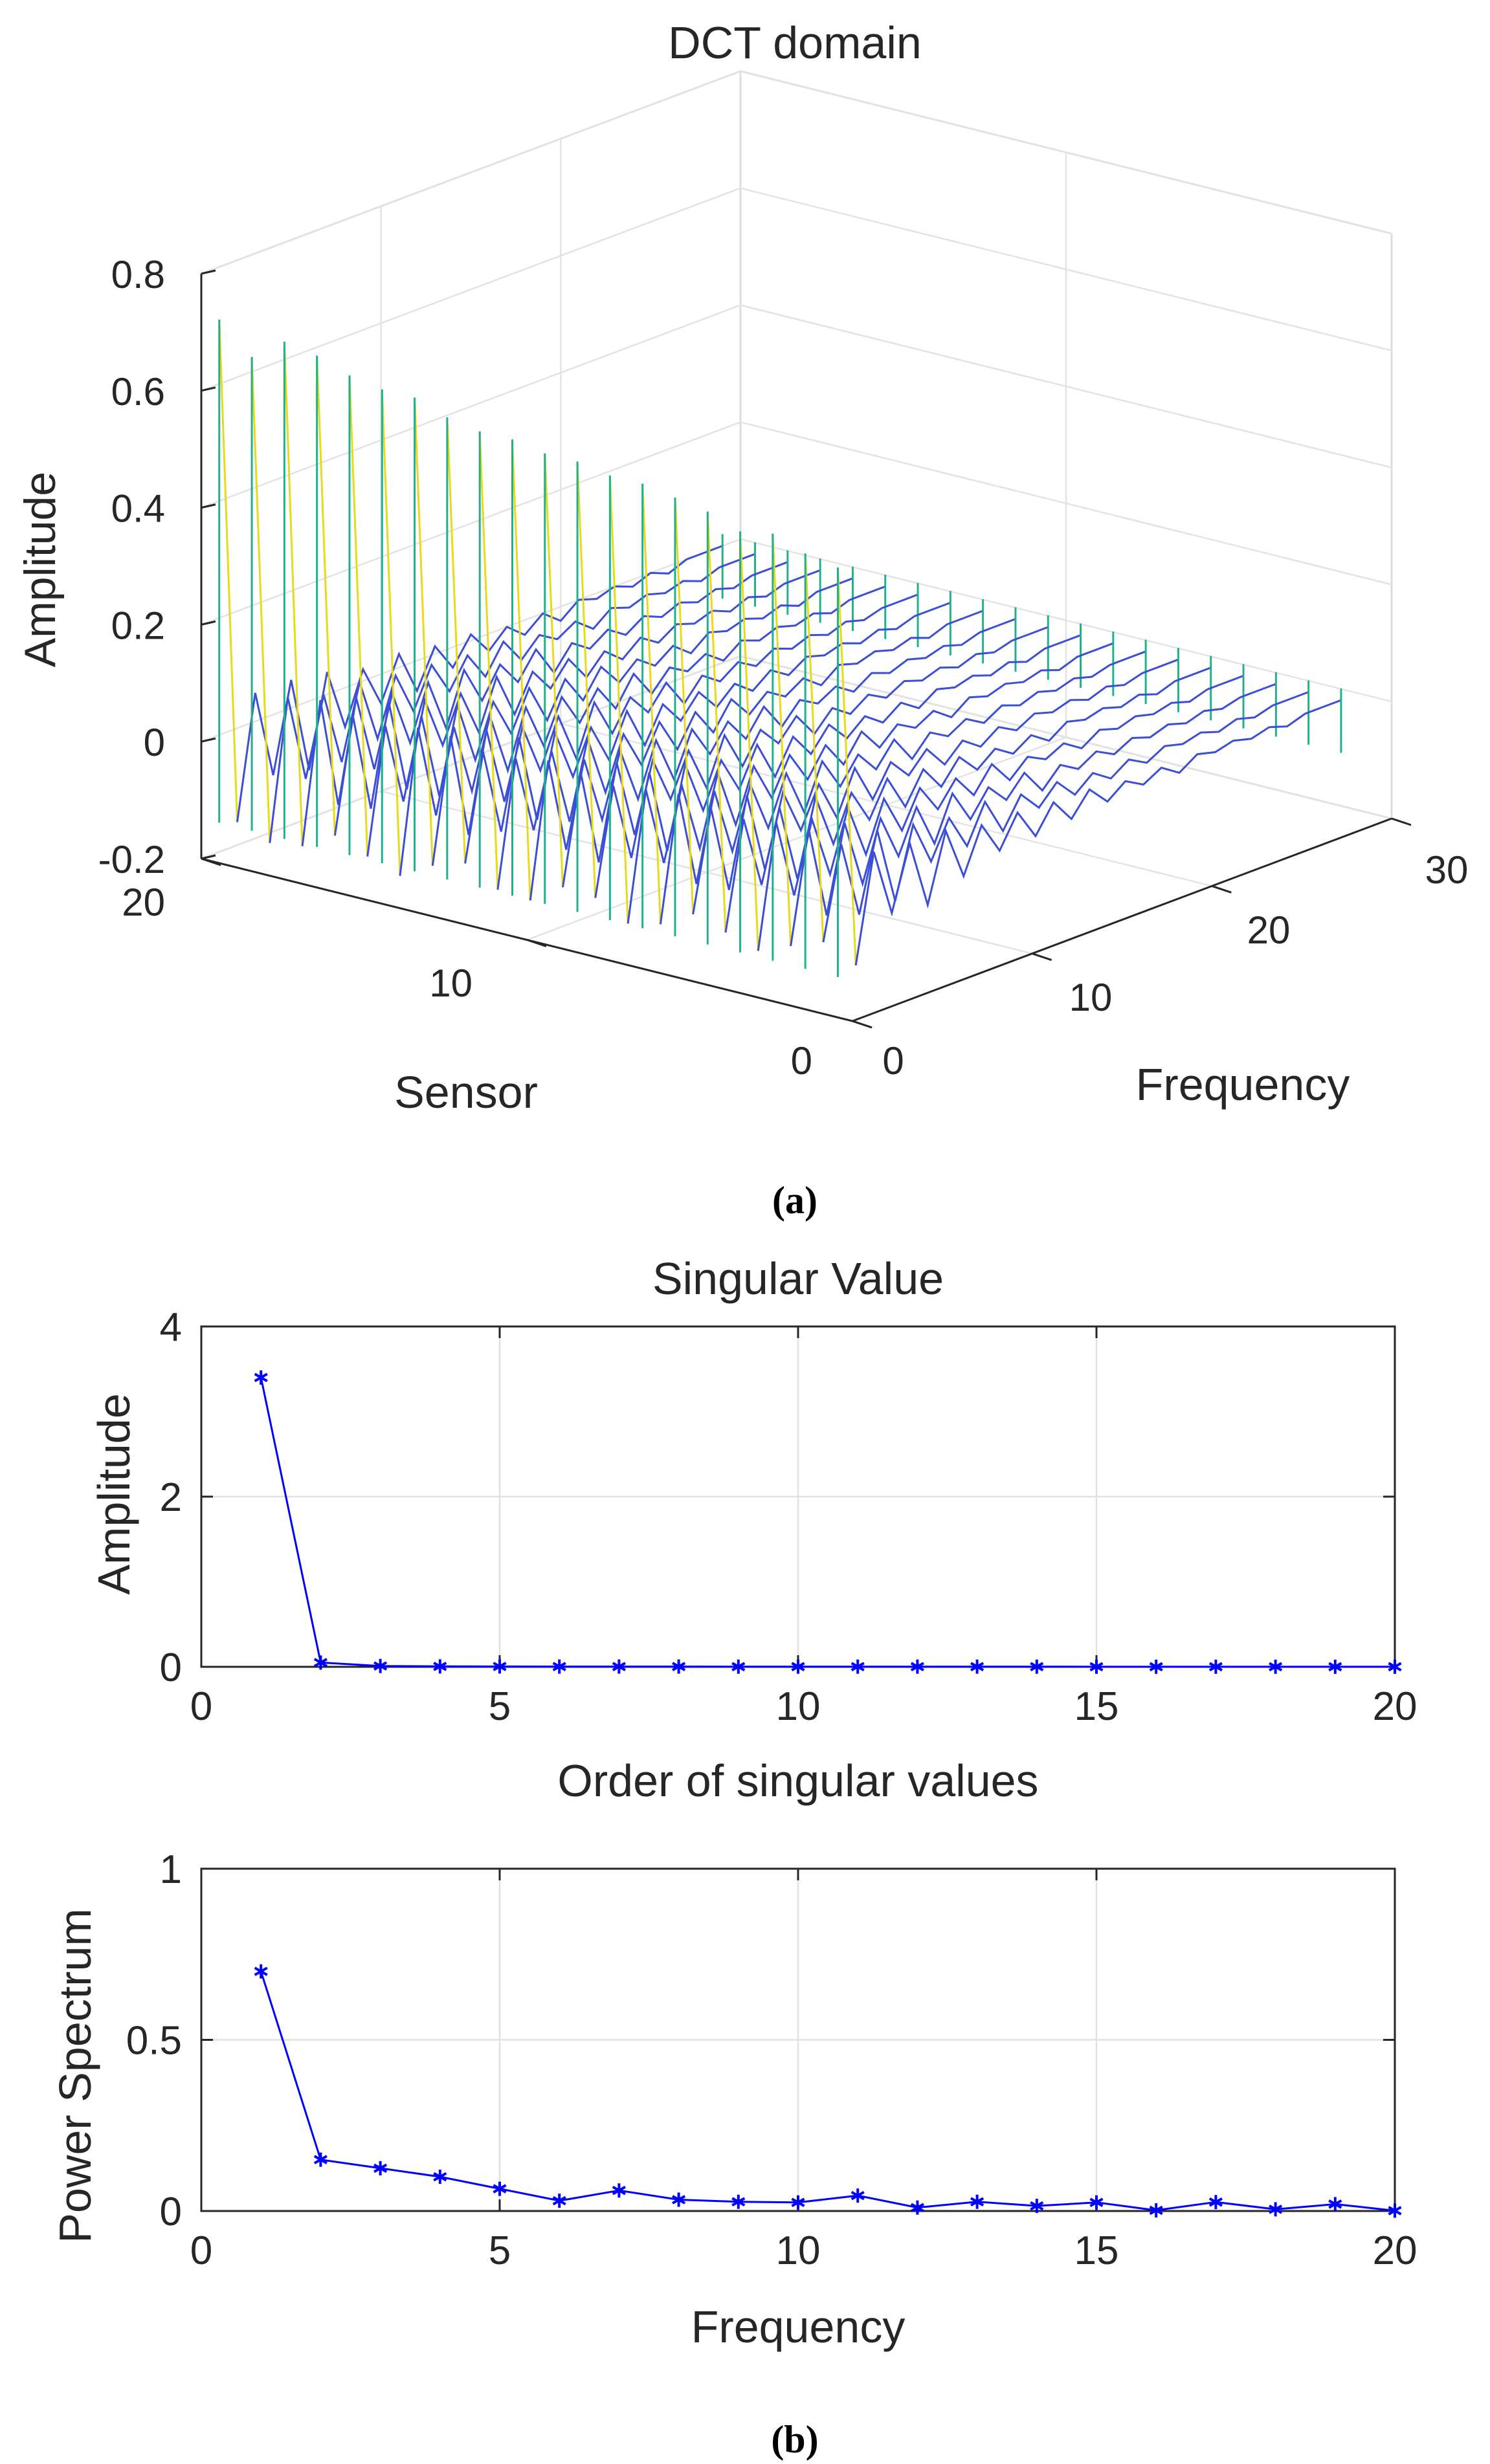  I want to click on series-line, so click(828, 2091).